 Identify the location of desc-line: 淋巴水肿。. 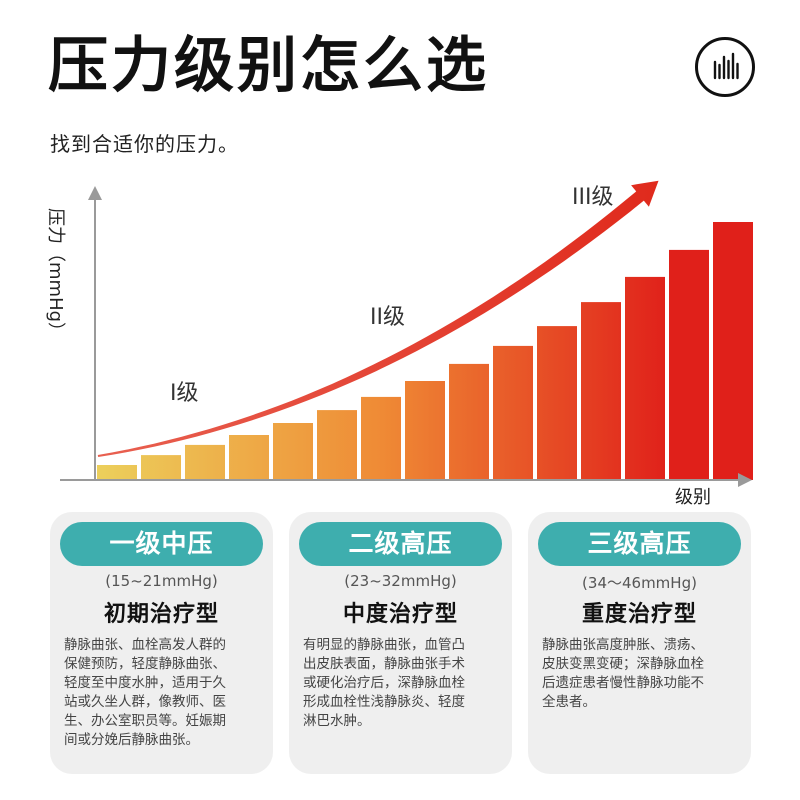
(337, 721).